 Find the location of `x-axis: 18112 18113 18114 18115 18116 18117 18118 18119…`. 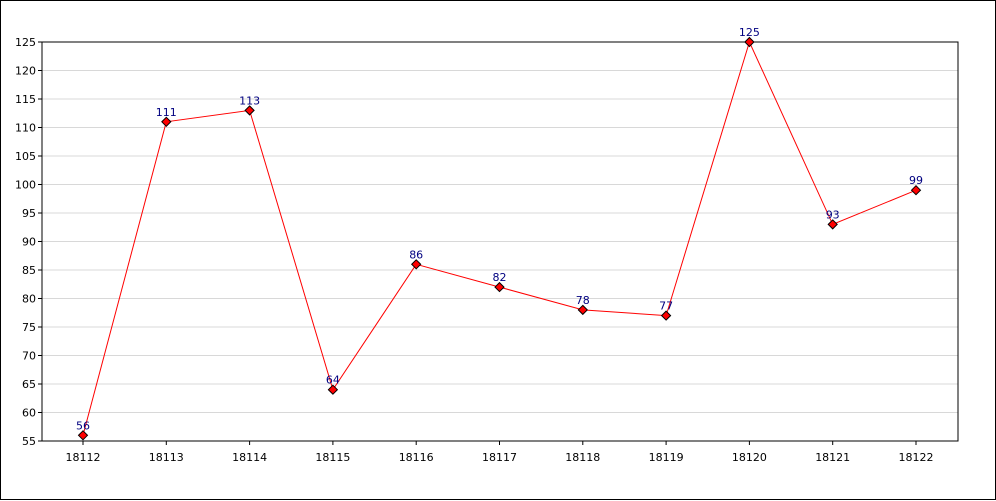

x-axis: 18112 18113 18114 18115 18116 18117 18118 18119… is located at coordinates (500, 452).